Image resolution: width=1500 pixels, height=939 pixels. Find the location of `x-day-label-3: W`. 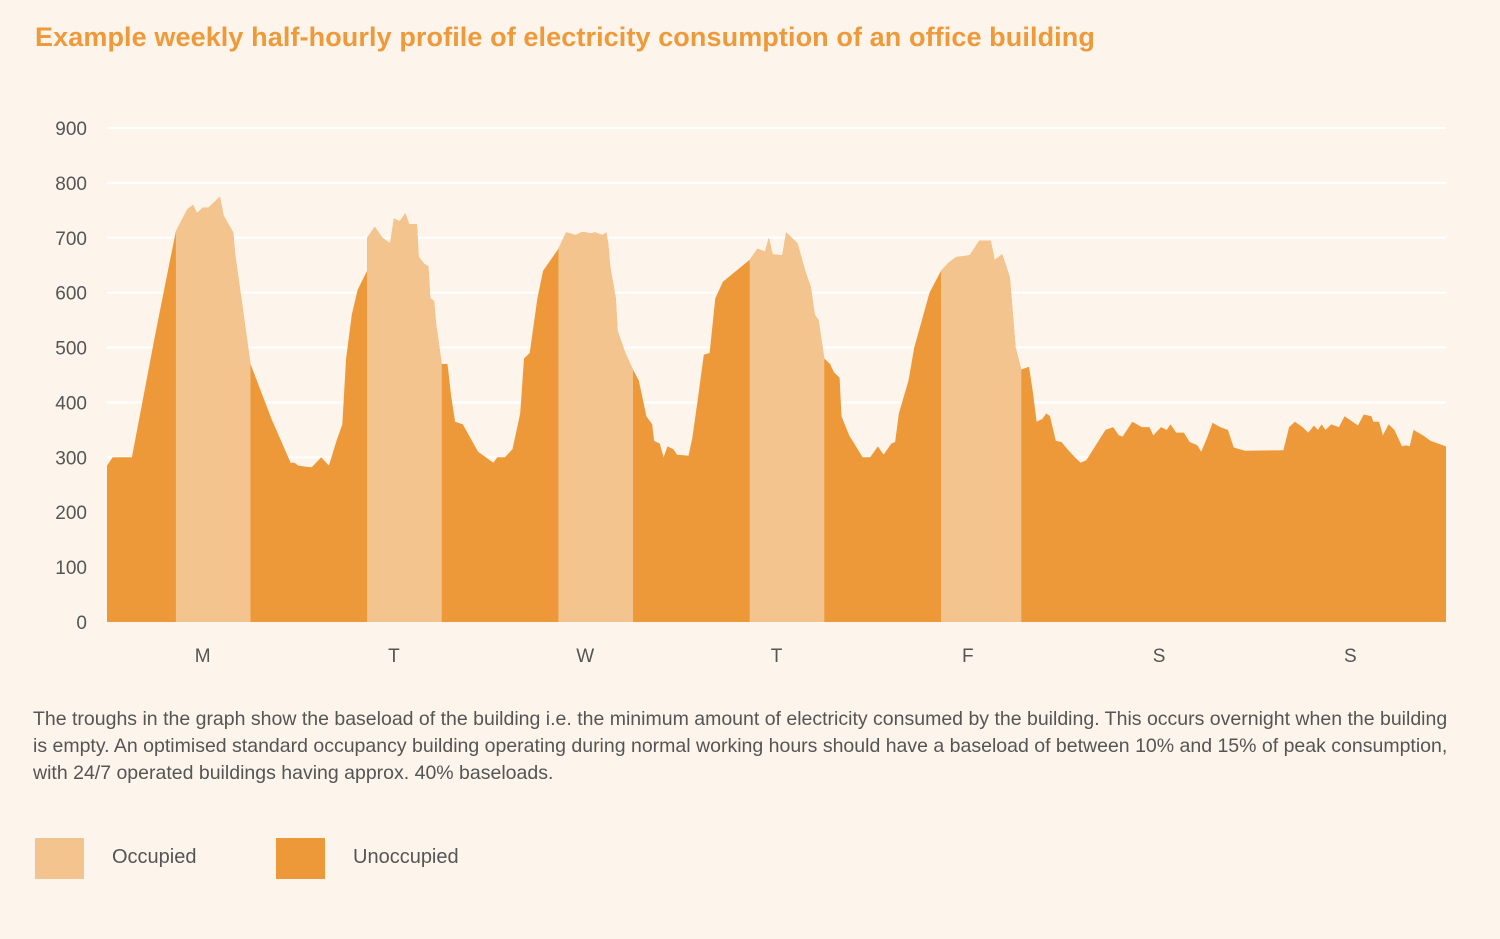

x-day-label-3: W is located at coordinates (585, 656).